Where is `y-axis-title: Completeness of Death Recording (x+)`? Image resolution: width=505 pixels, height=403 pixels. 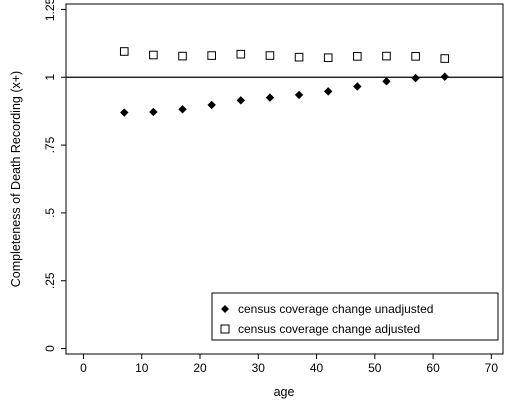 y-axis-title: Completeness of Death Recording (x+) is located at coordinates (16, 179).